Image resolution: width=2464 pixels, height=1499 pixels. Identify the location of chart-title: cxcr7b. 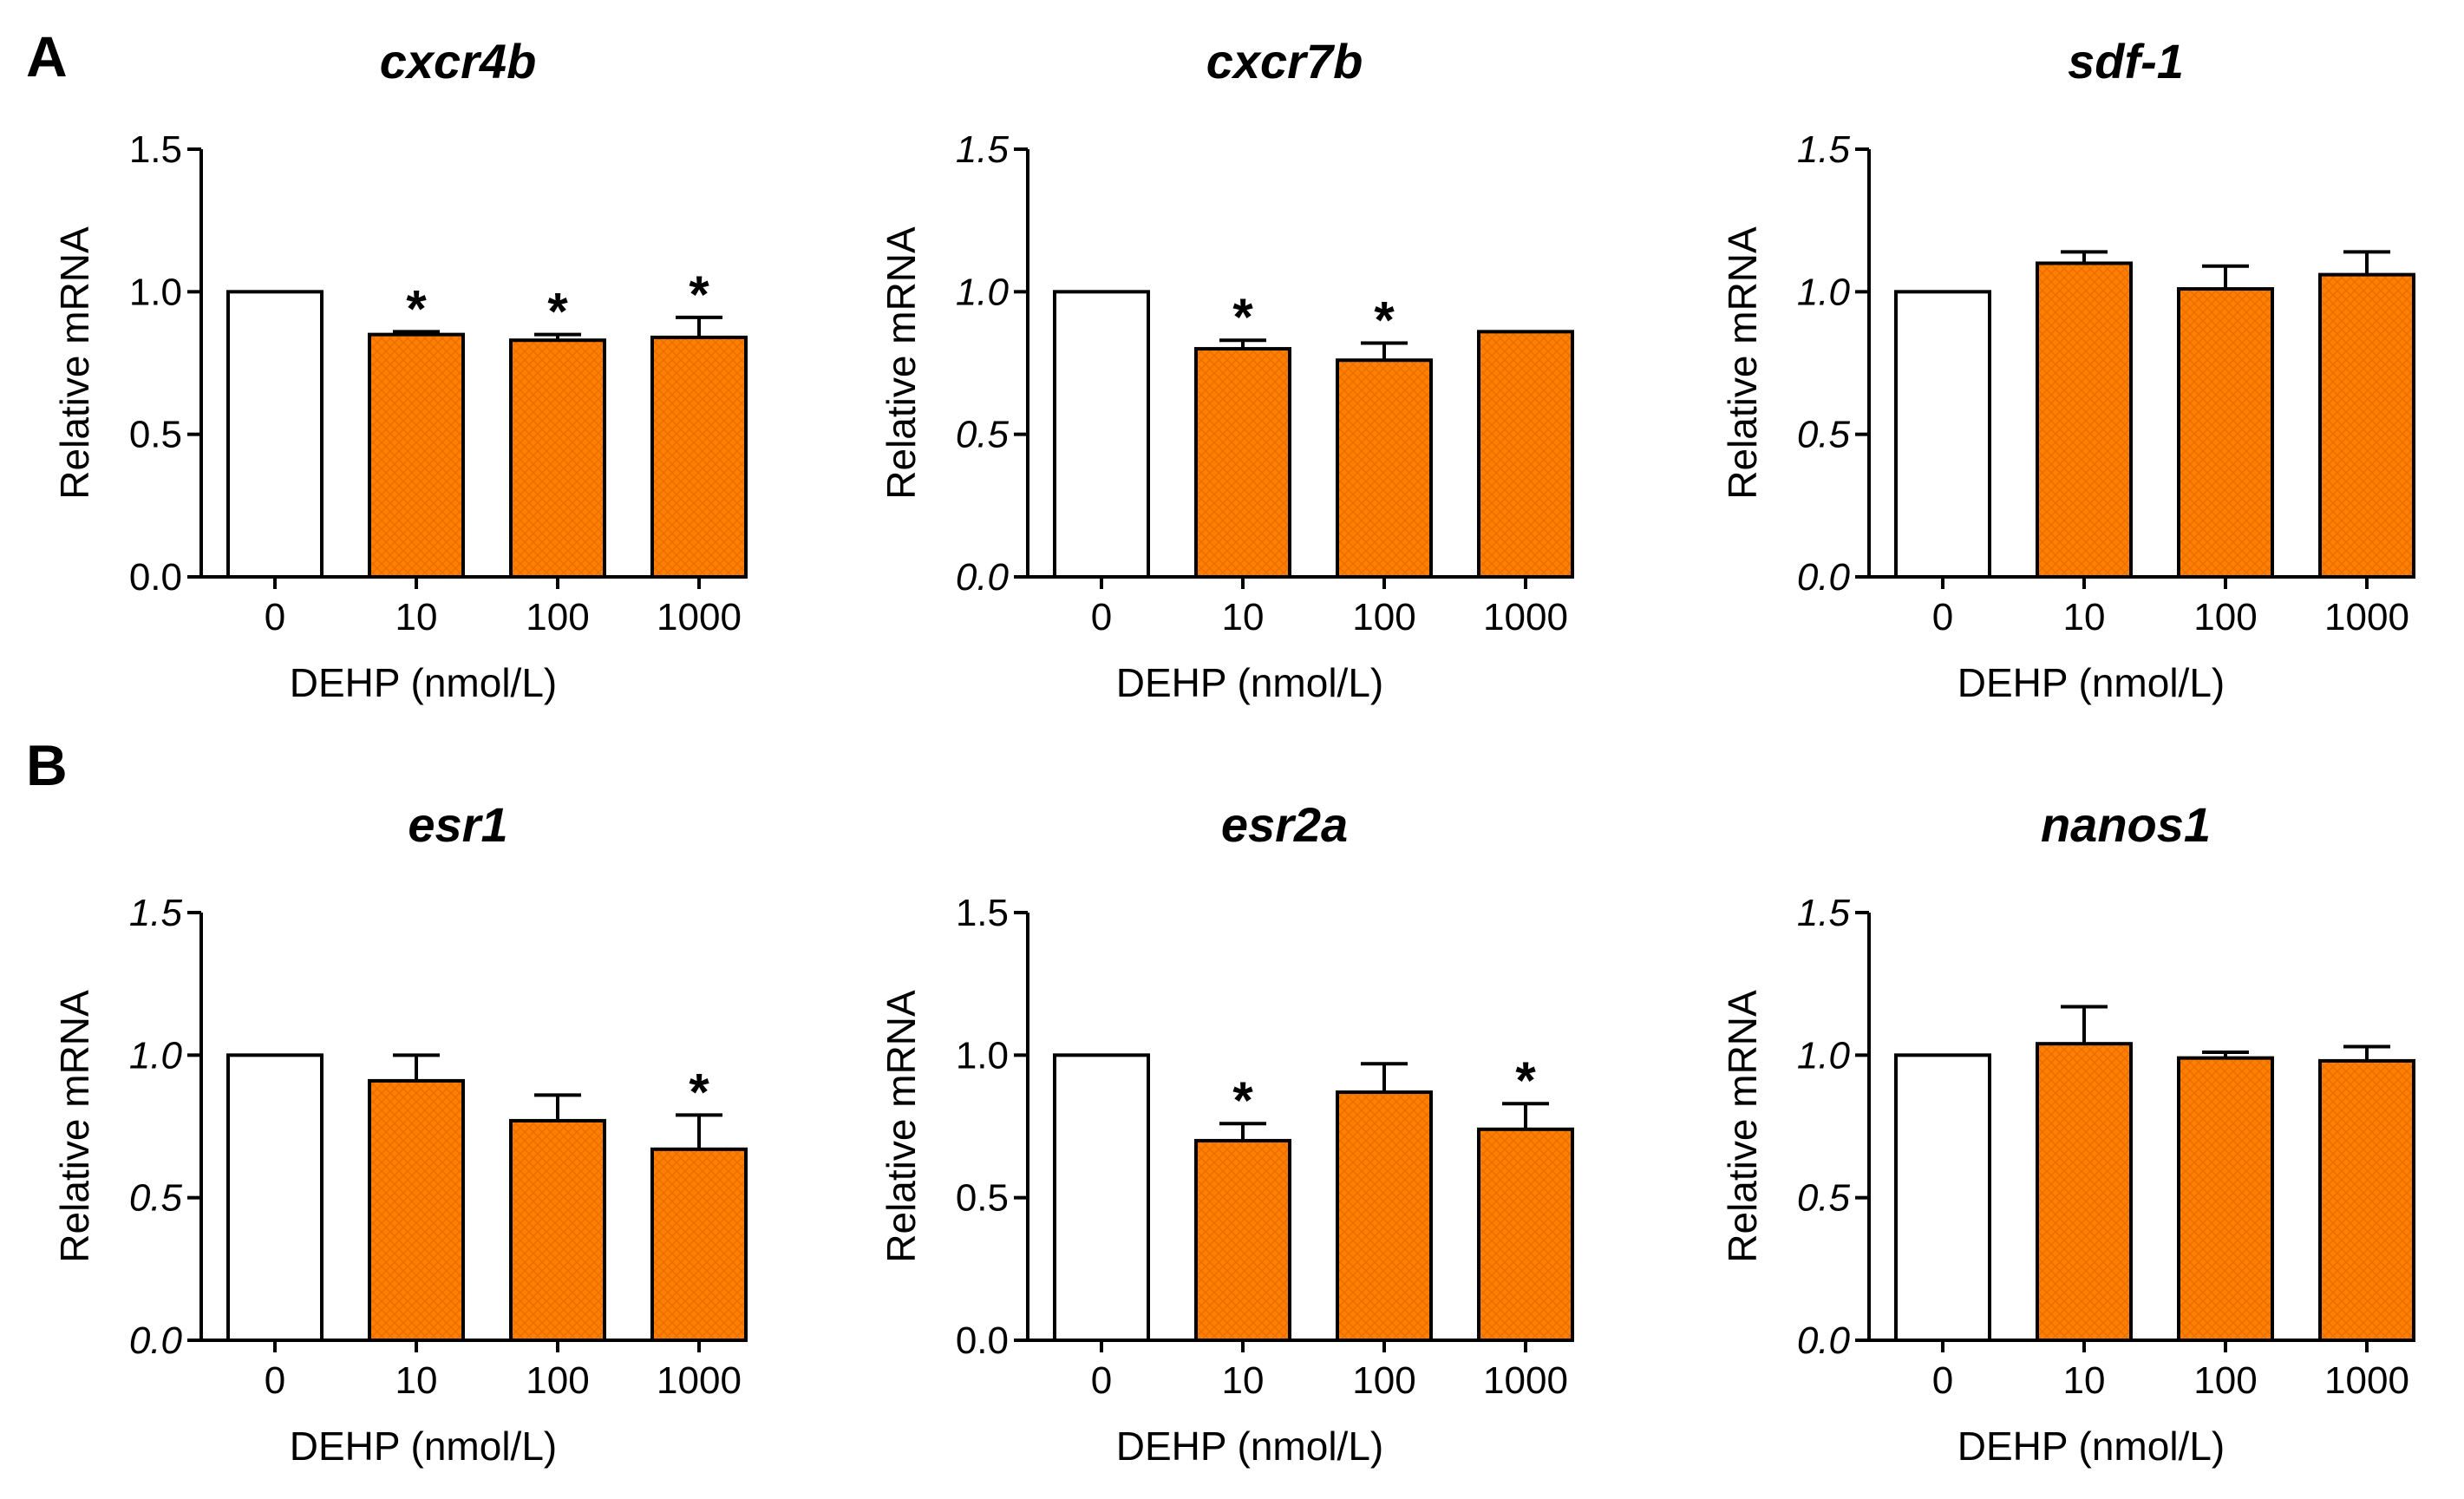
(1284, 61).